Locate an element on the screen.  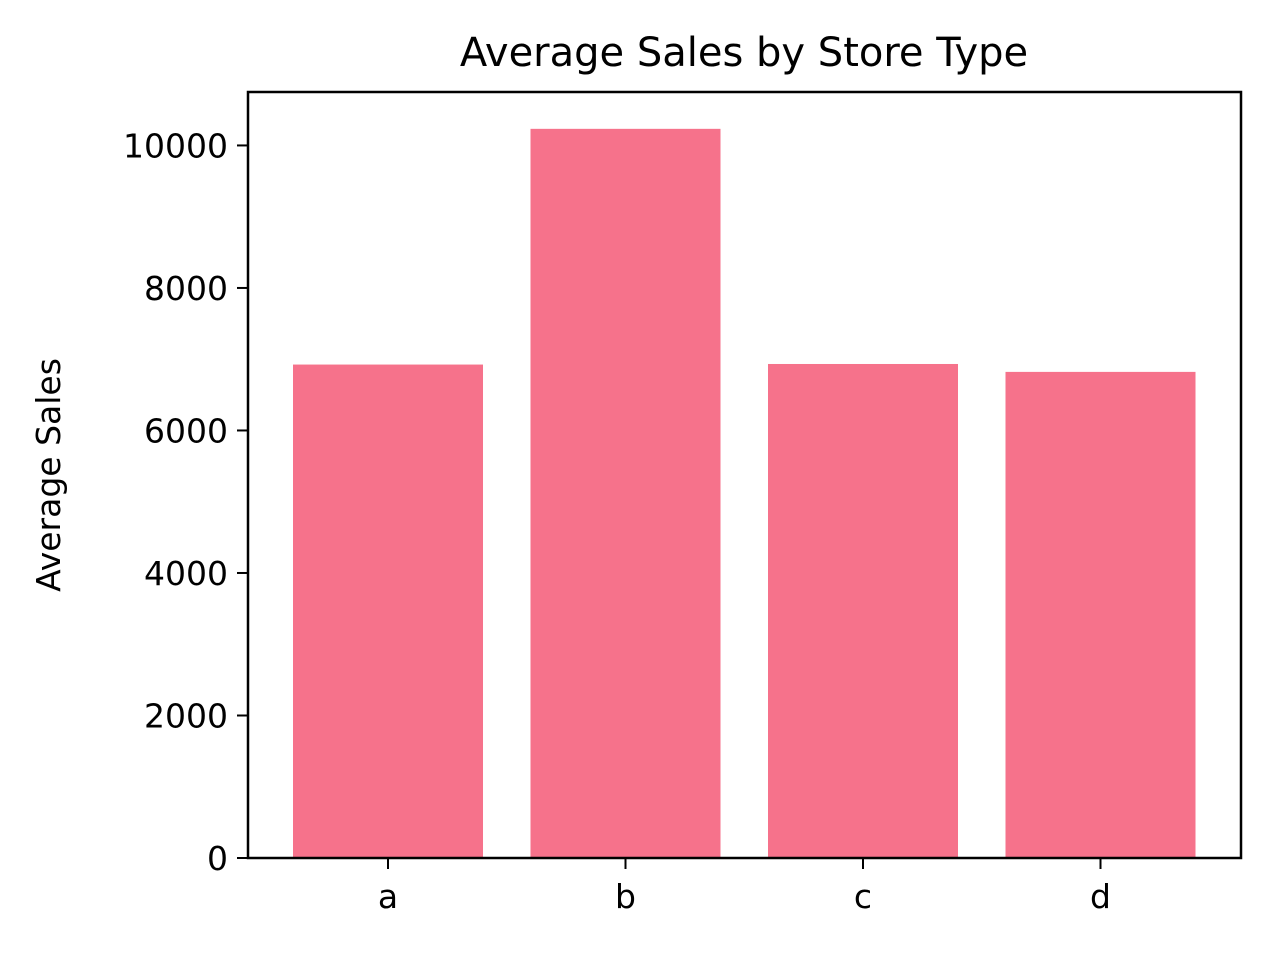
x-tick-label: d is located at coordinates (1100, 896).